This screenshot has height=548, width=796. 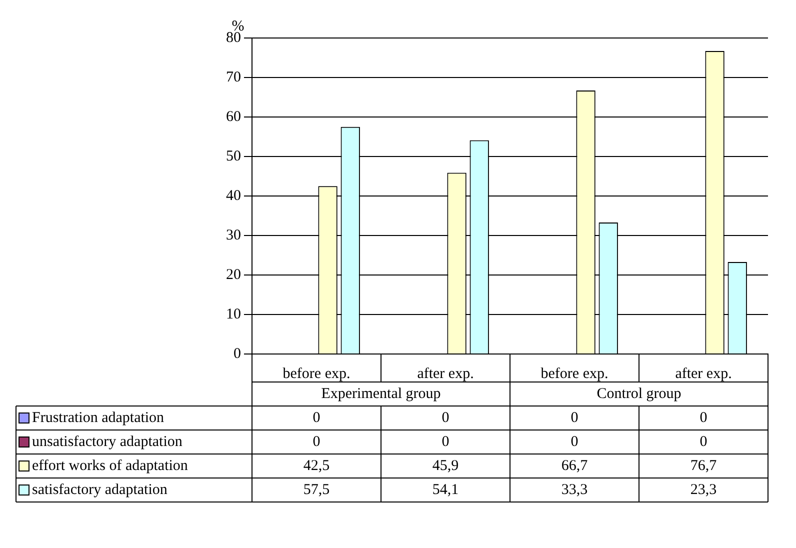 What do you see at coordinates (574, 490) in the screenshot?
I see `data-label: 33,3` at bounding box center [574, 490].